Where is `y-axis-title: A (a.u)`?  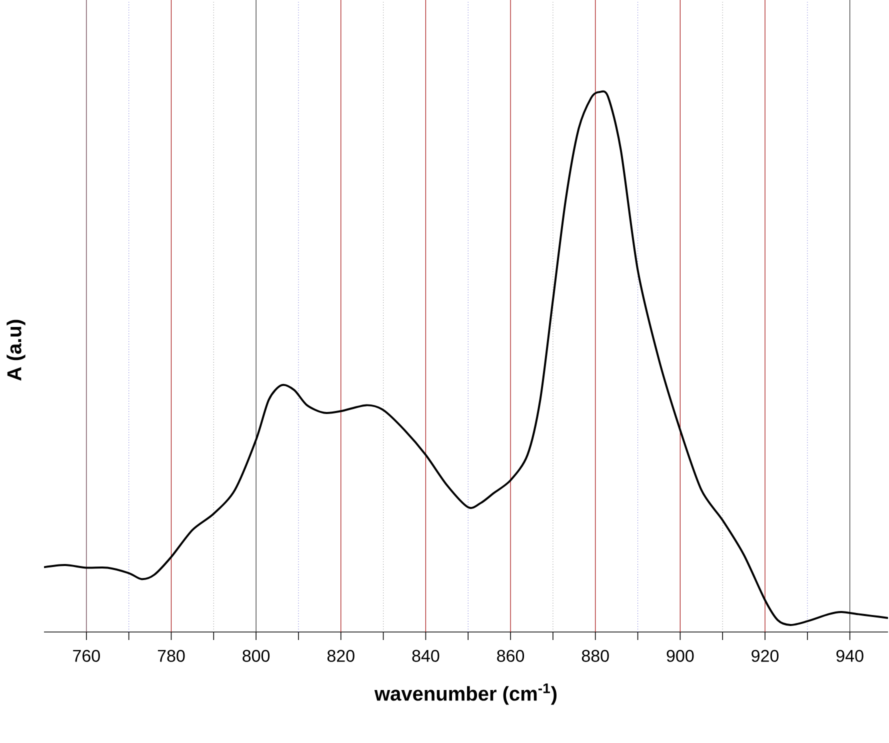
y-axis-title: A (a.u) is located at coordinates (16, 350).